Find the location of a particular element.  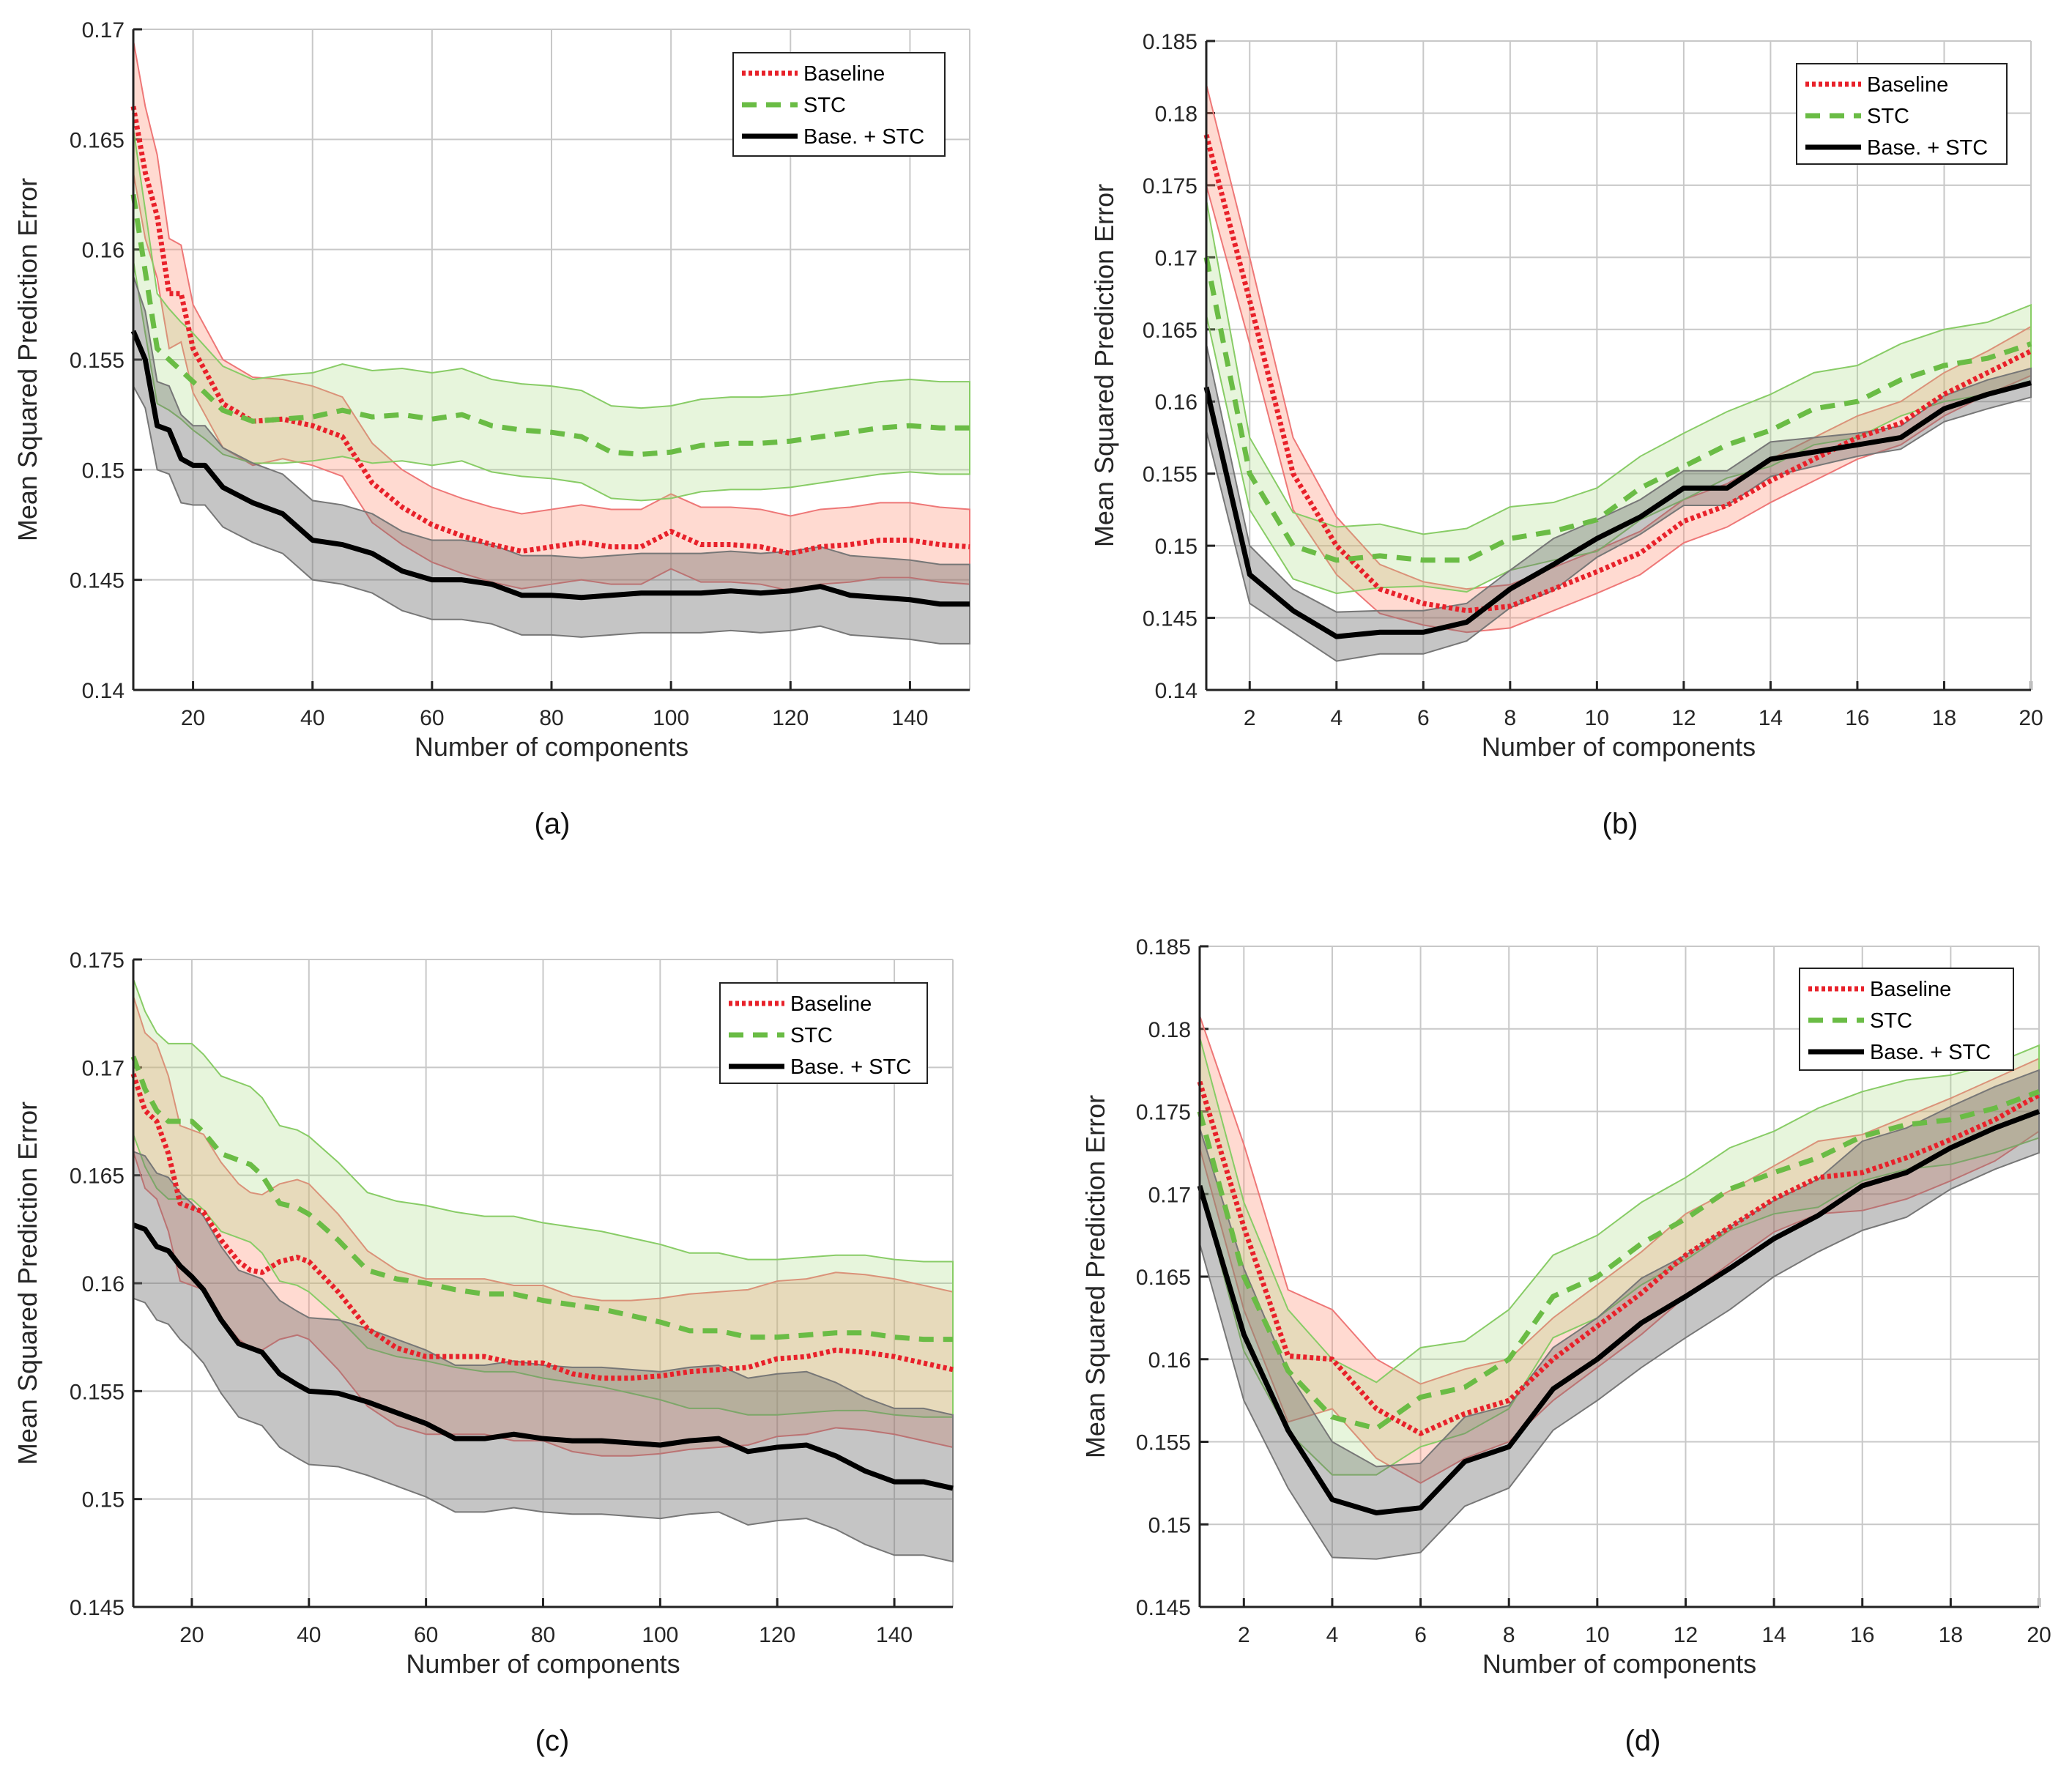

band-stc is located at coordinates (551, 315).